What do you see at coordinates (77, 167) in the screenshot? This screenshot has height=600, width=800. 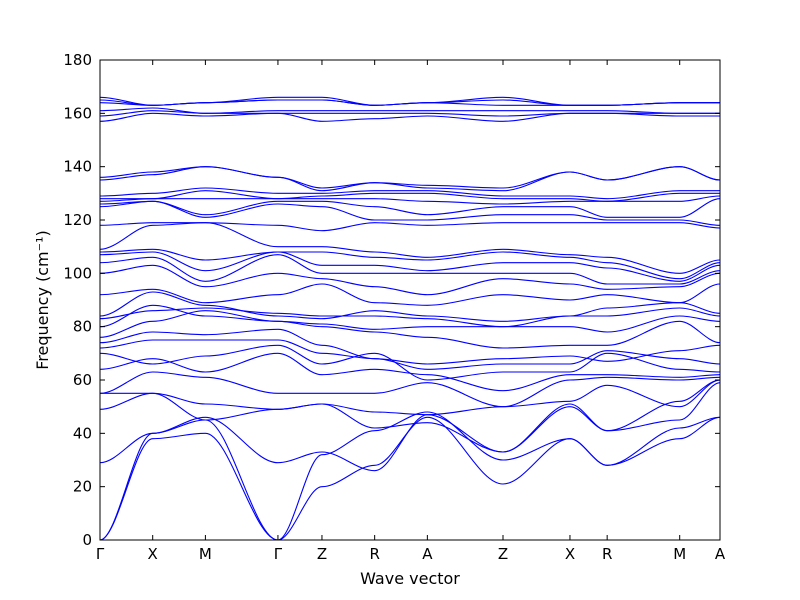 I see `y-tick-label: 140` at bounding box center [77, 167].